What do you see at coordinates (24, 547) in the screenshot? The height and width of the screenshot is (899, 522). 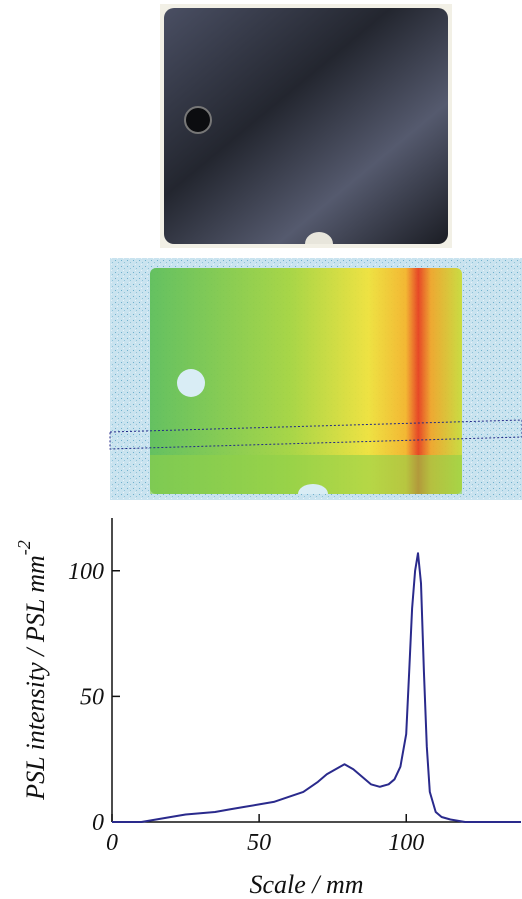 I see `y-axis-label-superscript: -2` at bounding box center [24, 547].